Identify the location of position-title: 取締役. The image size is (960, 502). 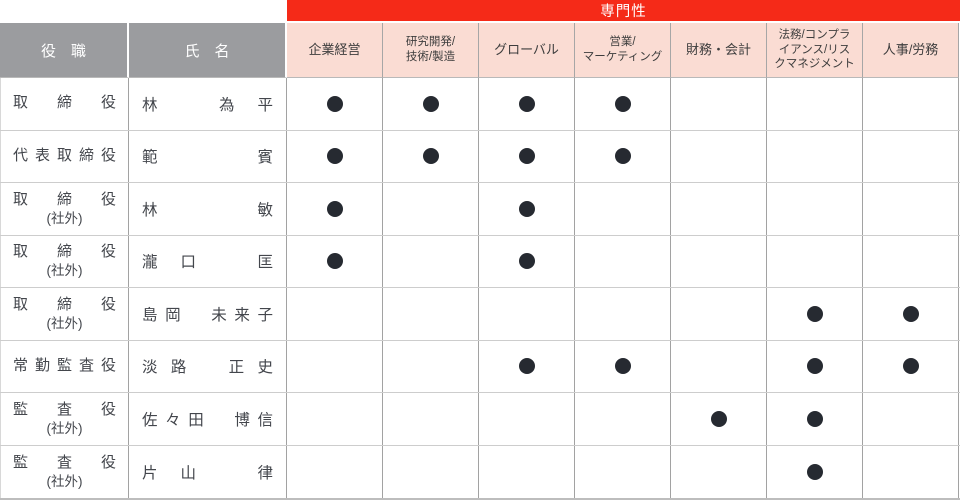
(64, 304).